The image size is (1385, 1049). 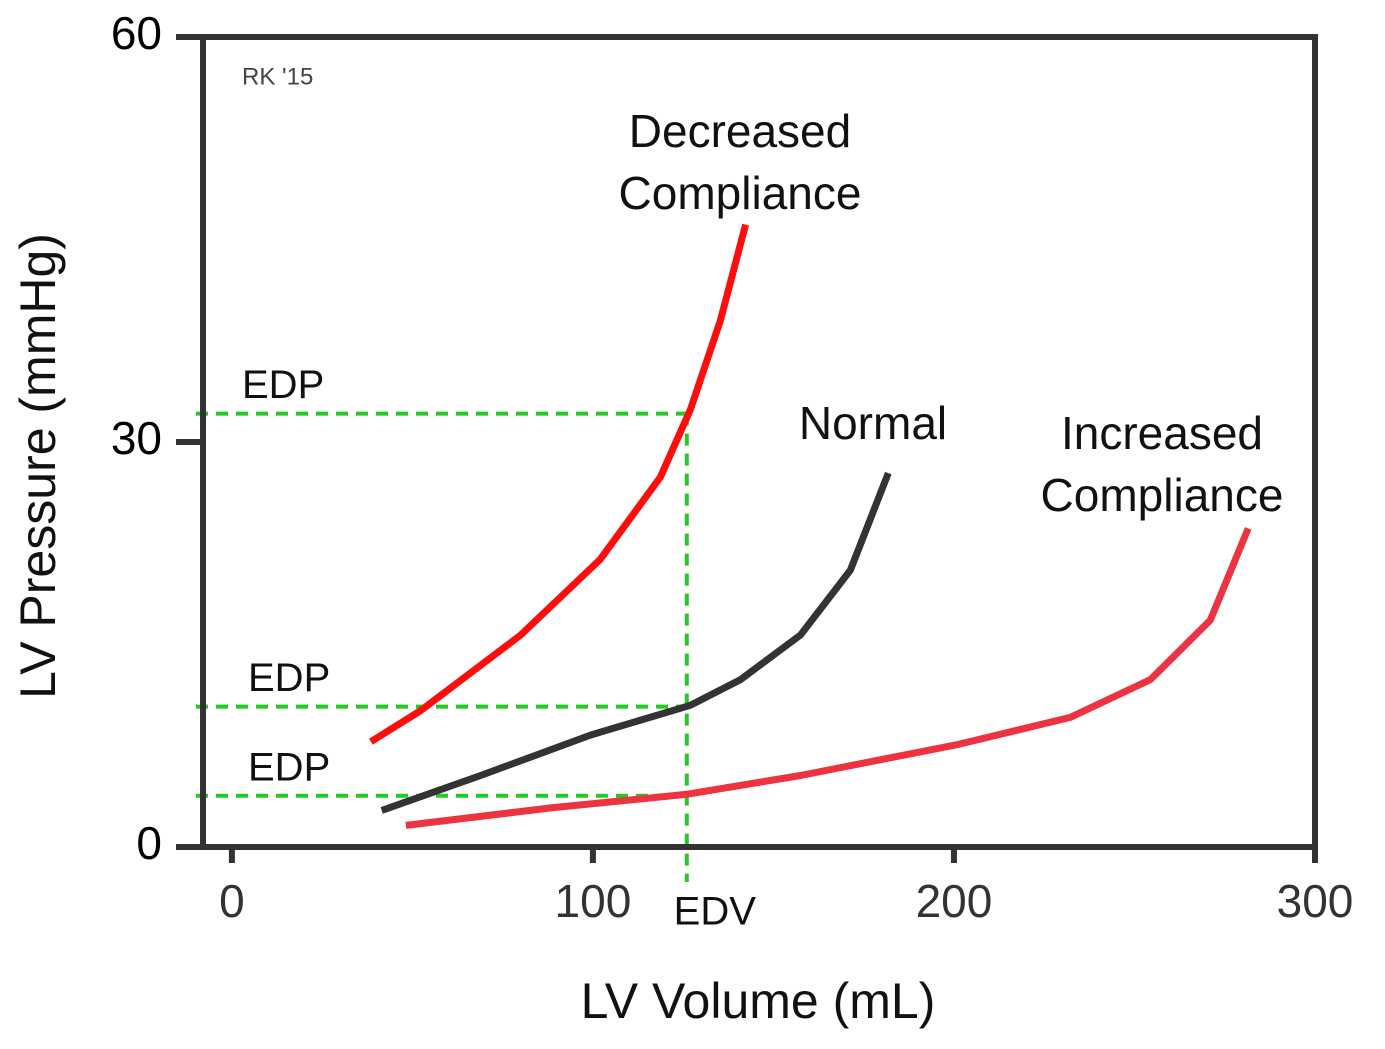 I want to click on x-tick-label: 100, so click(x=593, y=901).